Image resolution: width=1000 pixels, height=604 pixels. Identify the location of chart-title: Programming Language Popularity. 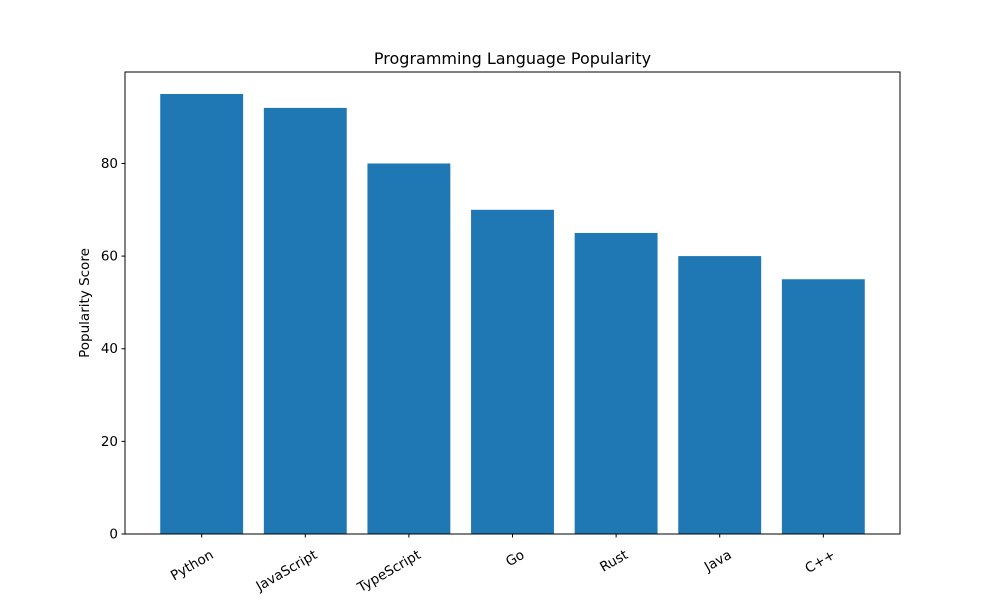
(512, 58).